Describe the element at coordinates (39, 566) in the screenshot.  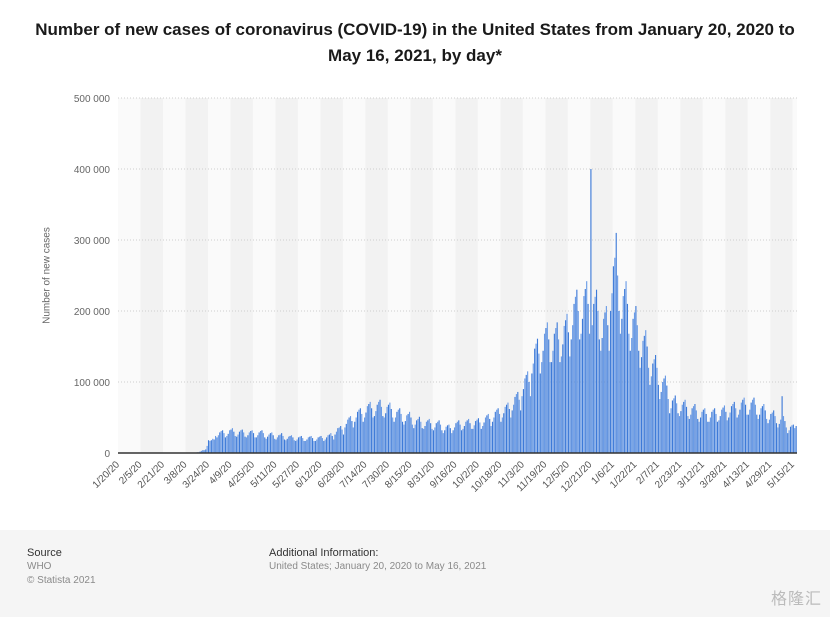
I see `source-value: WHO` at that location.